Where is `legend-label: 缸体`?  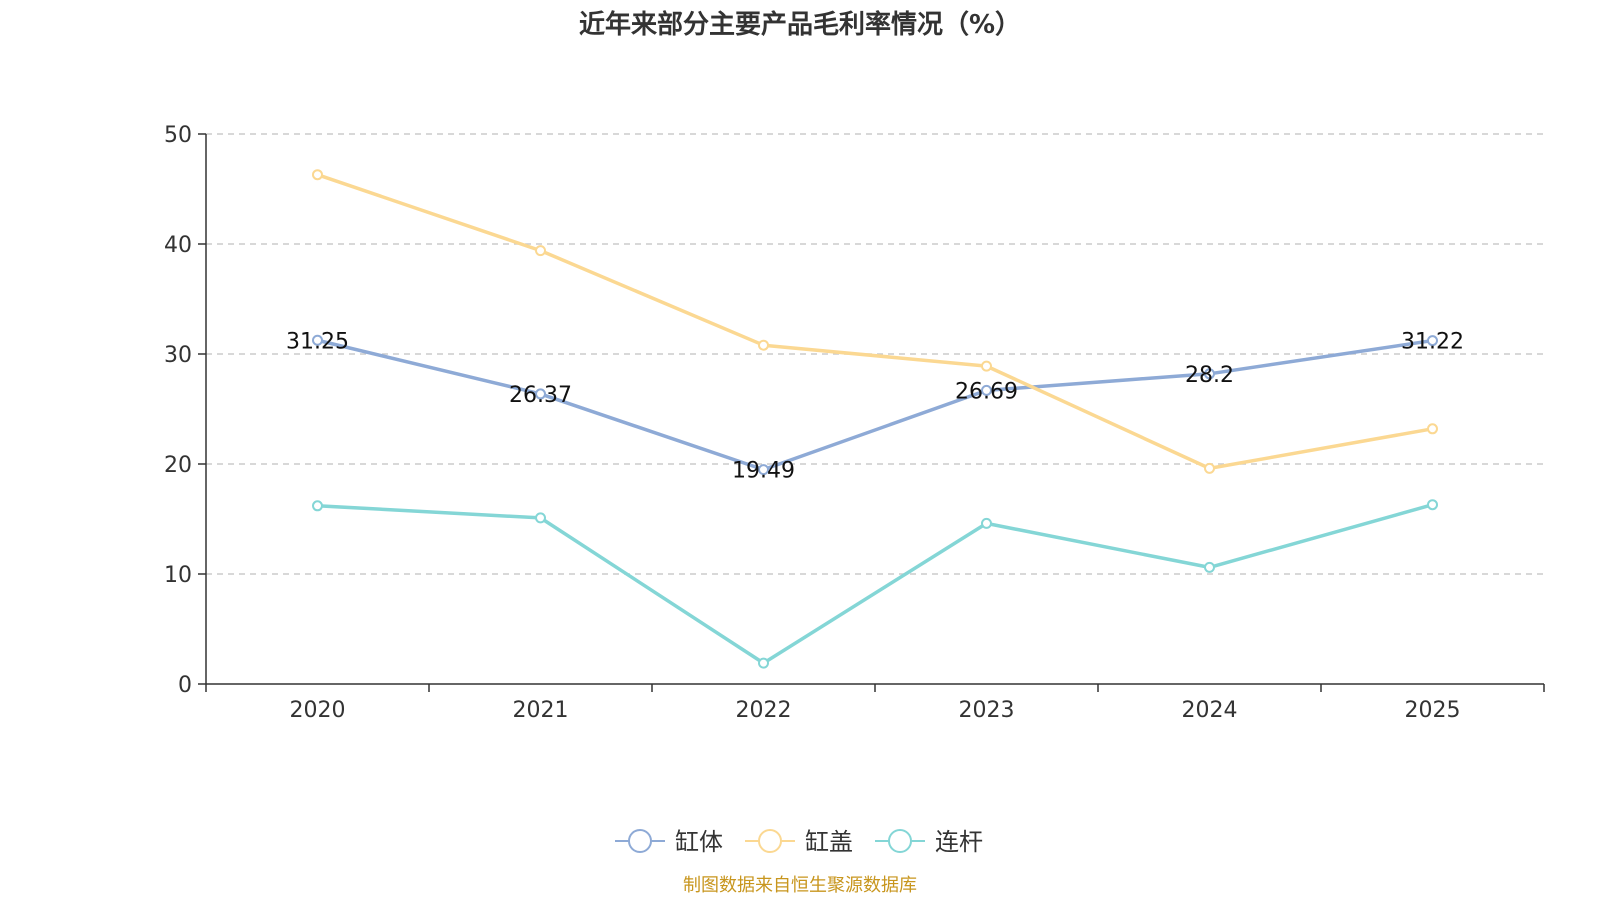
legend-label: 缸体 is located at coordinates (699, 842).